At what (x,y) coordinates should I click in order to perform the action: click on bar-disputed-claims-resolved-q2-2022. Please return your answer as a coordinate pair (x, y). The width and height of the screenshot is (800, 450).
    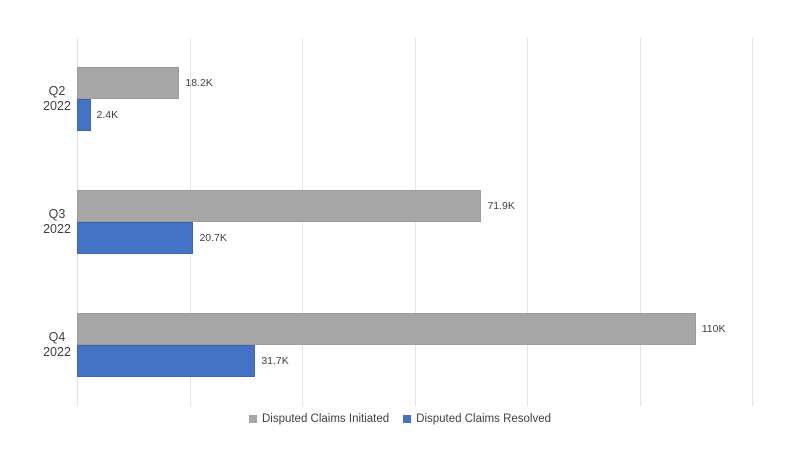
    Looking at the image, I should click on (84, 115).